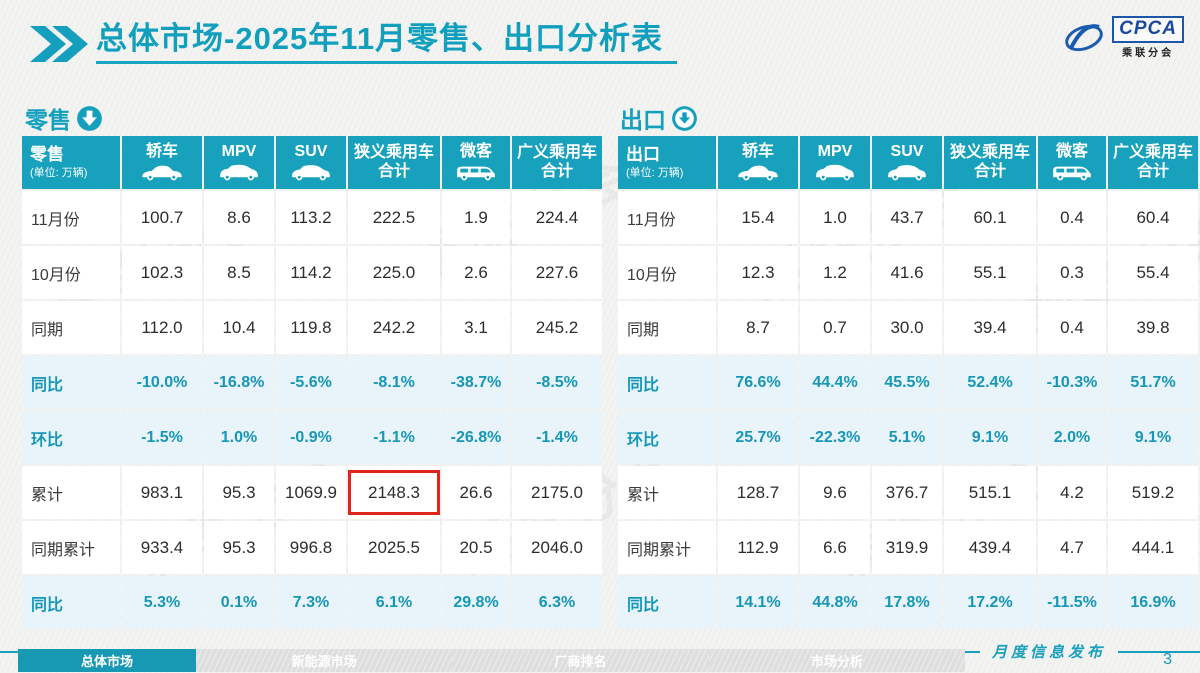 This screenshot has height=673, width=1200. I want to click on table-cell: 15.4, so click(758, 217).